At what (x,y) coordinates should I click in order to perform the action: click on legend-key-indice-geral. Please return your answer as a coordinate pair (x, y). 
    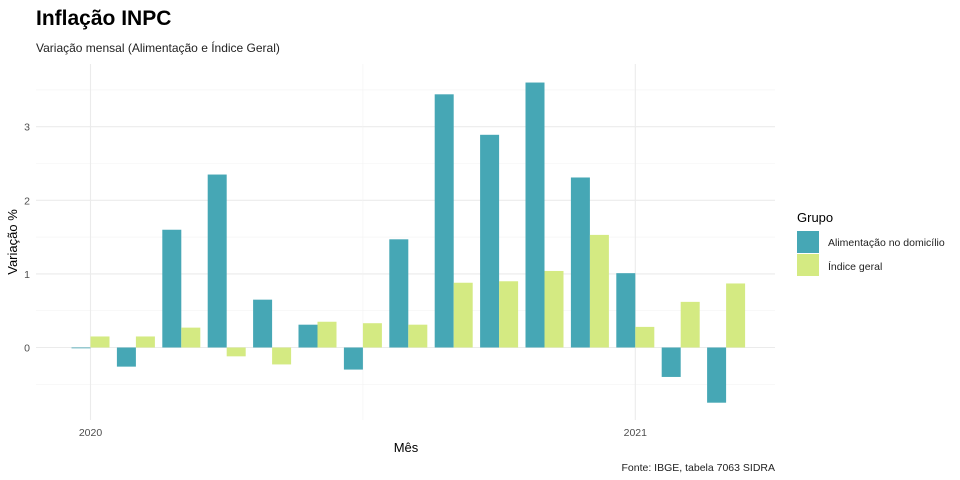
    Looking at the image, I should click on (808, 265).